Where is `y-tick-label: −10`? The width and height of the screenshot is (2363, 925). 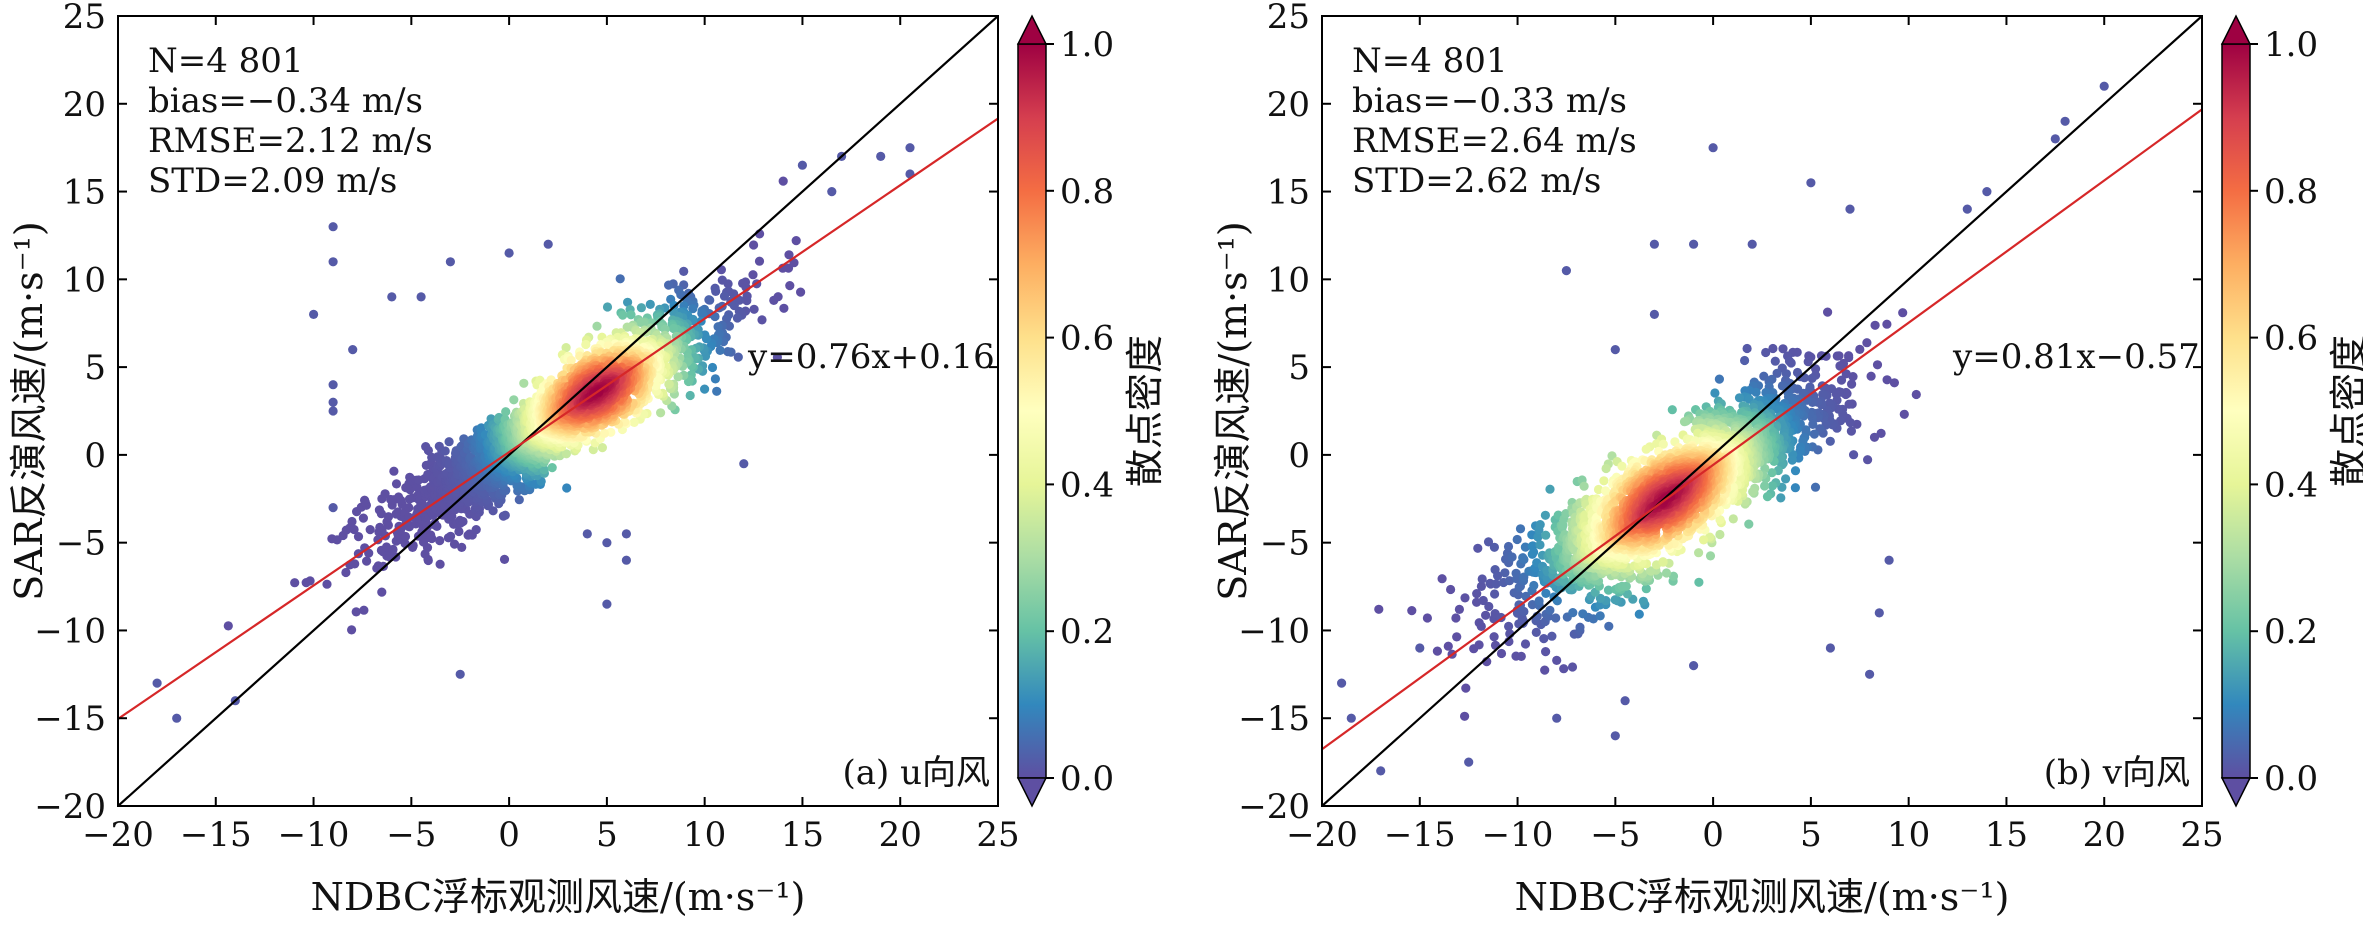
y-tick-label: −10 is located at coordinates (70, 631).